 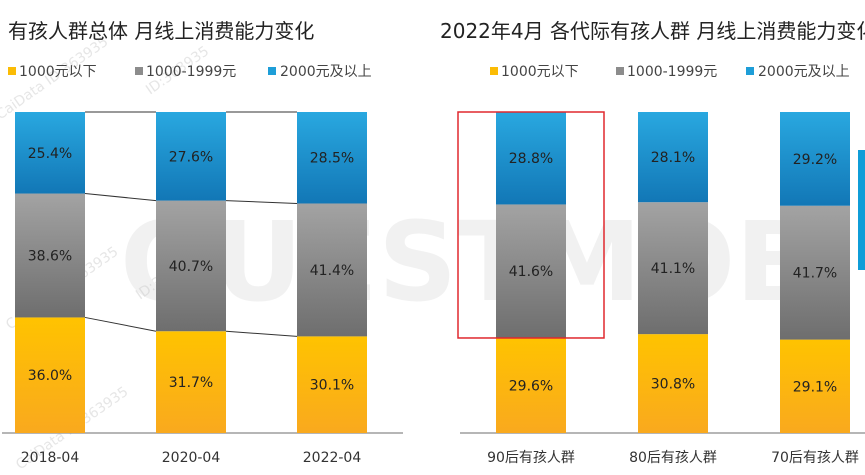 I want to click on x-tick-label: 2020-04, so click(x=191, y=458).